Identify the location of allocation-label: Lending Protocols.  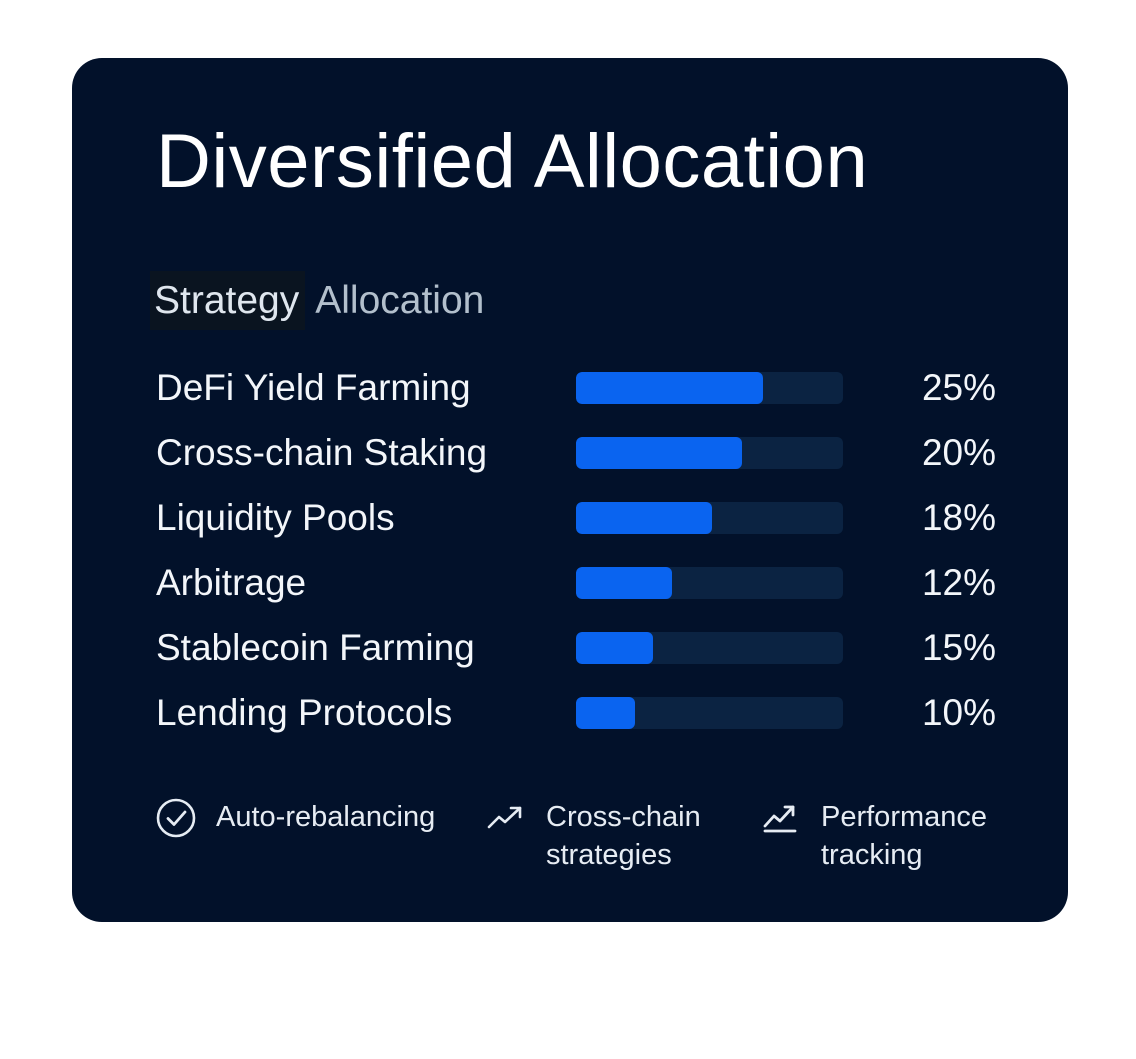
(304, 712).